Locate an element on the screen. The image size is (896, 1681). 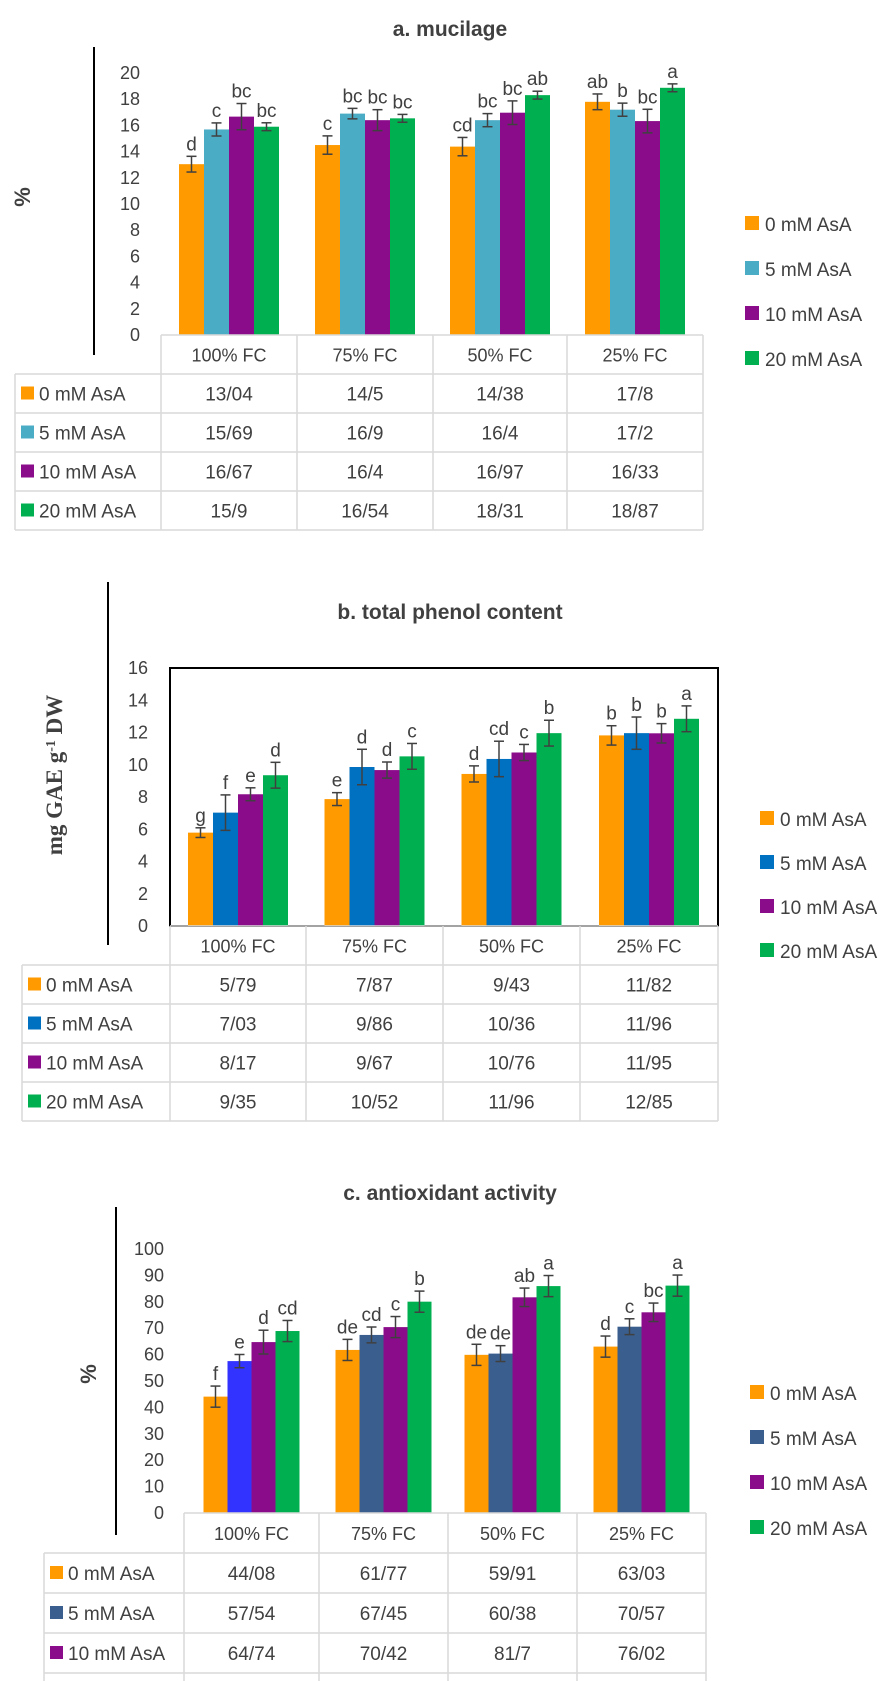
table-cell: 11/95 is located at coordinates (649, 1064).